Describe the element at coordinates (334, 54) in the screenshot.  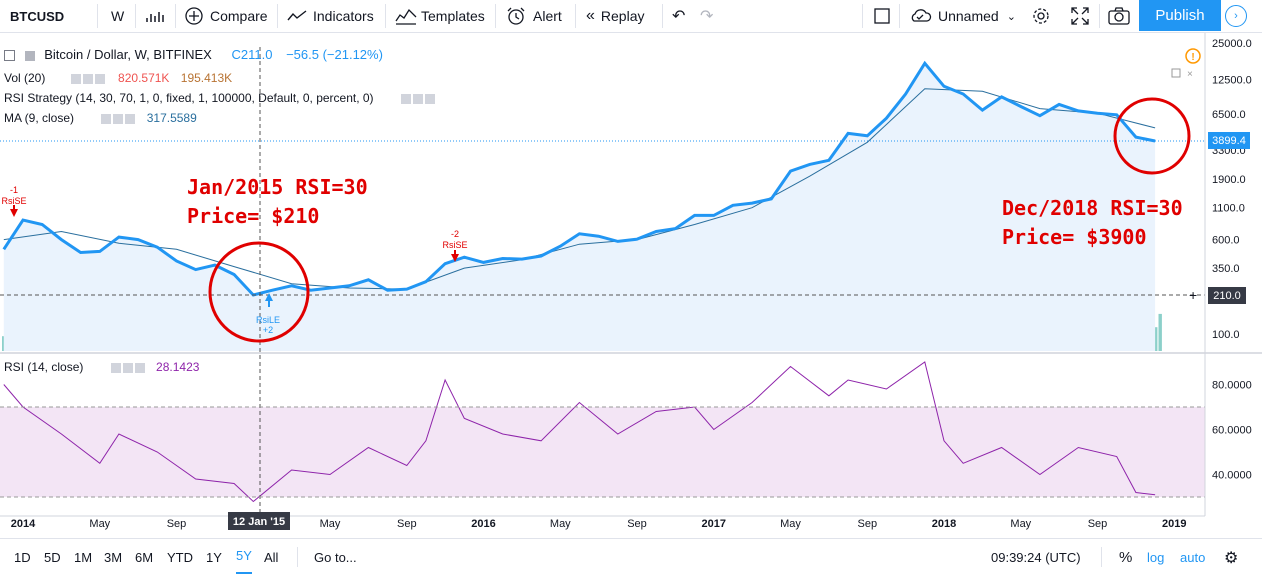
I see `change-value: −56.5 (−21.12%)` at that location.